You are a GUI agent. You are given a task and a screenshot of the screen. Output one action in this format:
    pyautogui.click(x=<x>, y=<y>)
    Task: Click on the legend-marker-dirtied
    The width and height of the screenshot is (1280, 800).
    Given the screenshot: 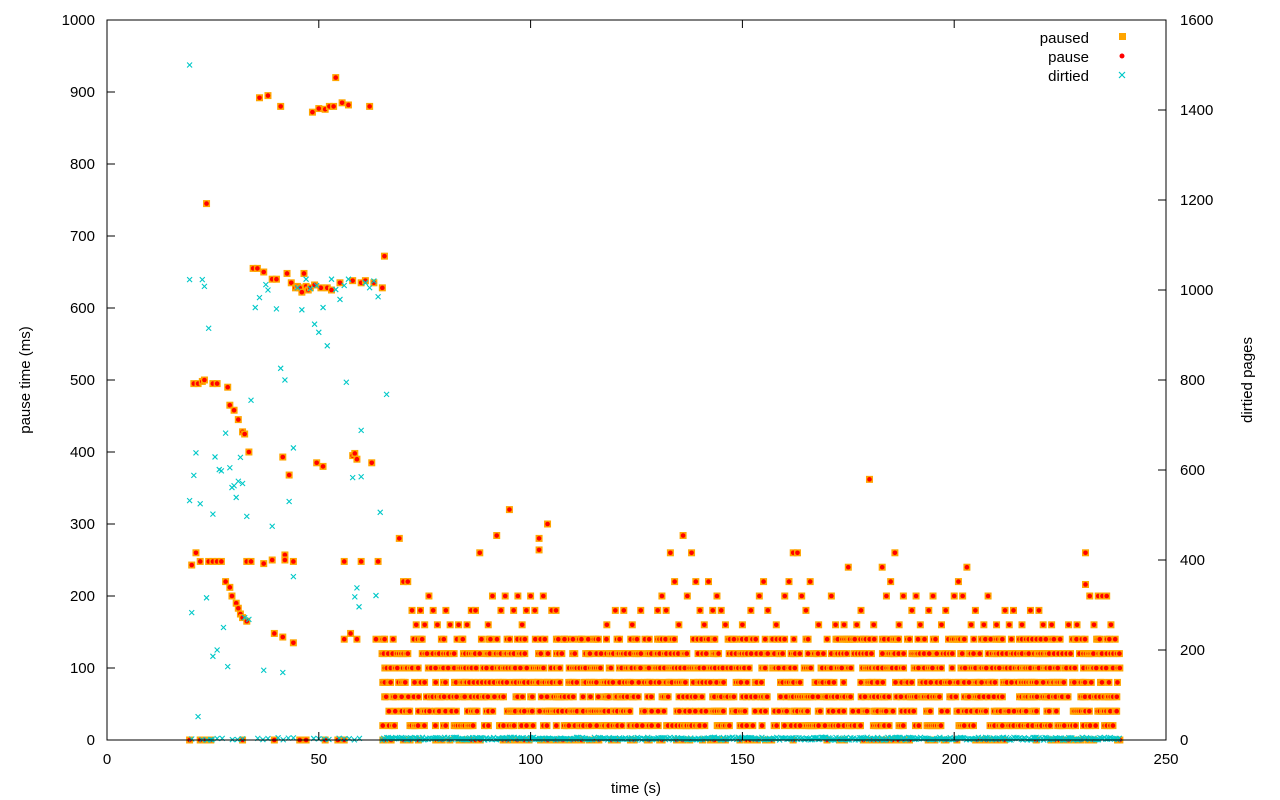 What is the action you would take?
    pyautogui.click(x=1122, y=75)
    